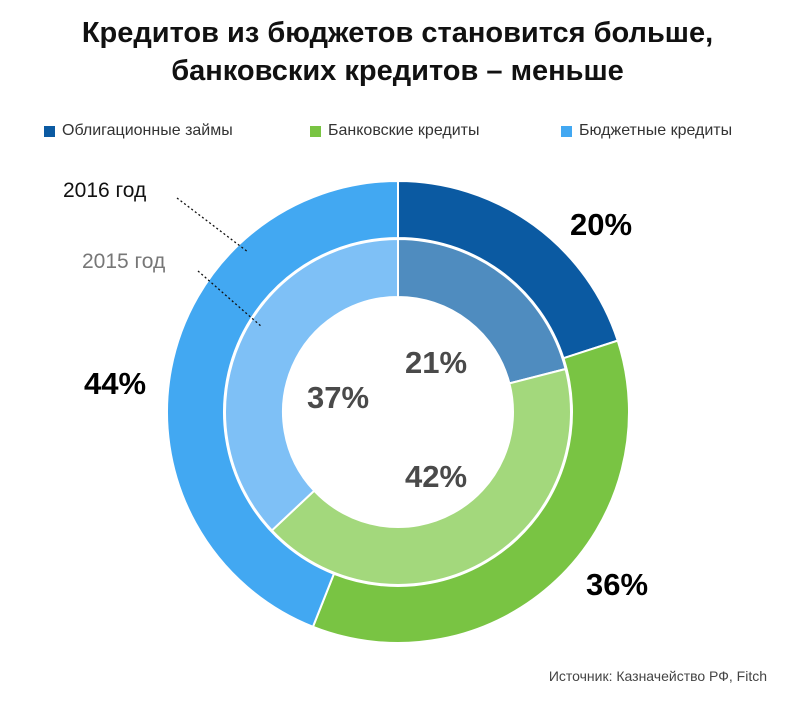 The height and width of the screenshot is (711, 795). What do you see at coordinates (49, 131) in the screenshot?
I see `legend-swatch-bonds` at bounding box center [49, 131].